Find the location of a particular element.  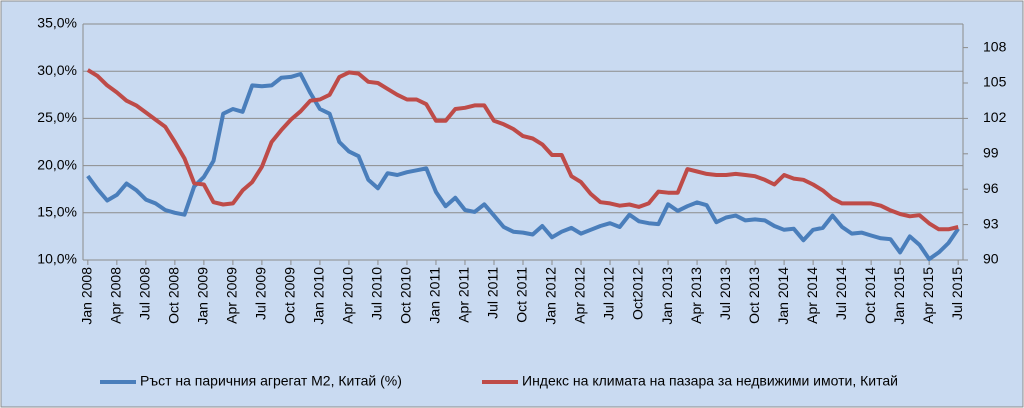

x-tick-label: Jan 2010 is located at coordinates (319, 296).